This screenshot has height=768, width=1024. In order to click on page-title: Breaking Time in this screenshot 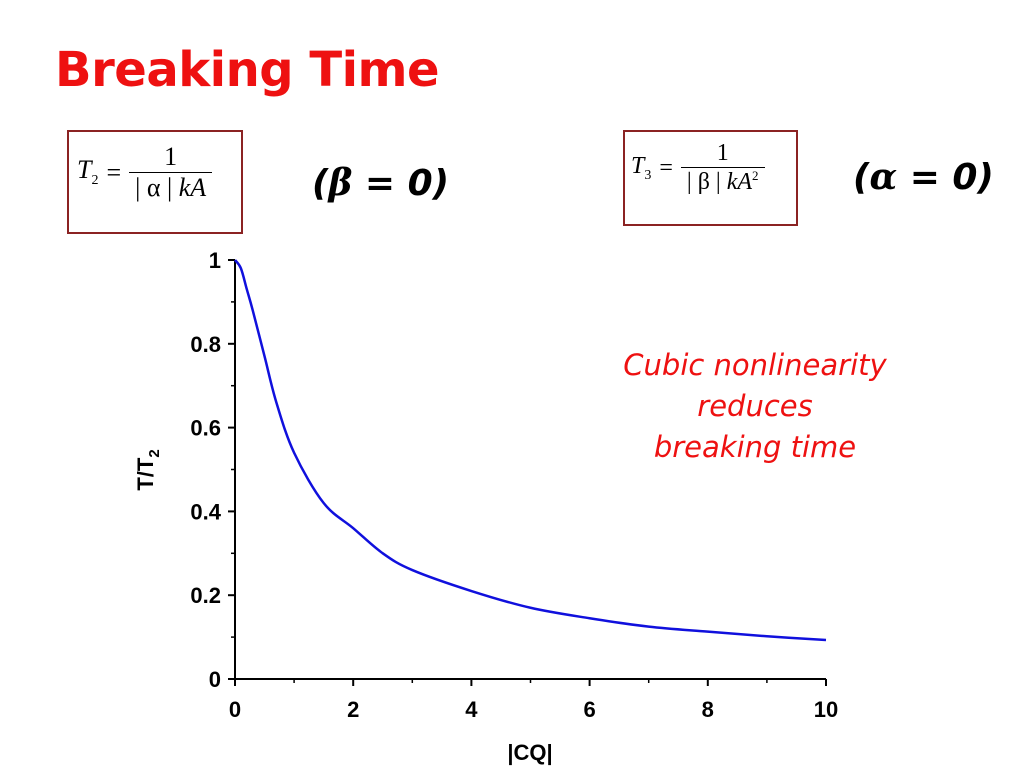, I will do `click(247, 70)`.